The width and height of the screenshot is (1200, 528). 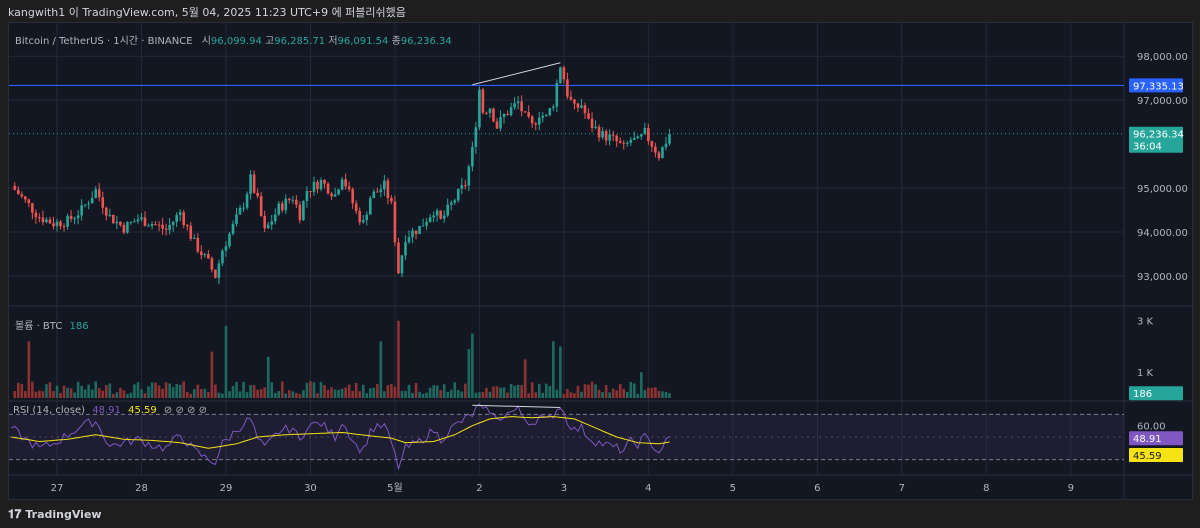 What do you see at coordinates (1162, 101) in the screenshot?
I see `price-tick-label-1: 97,000.00` at bounding box center [1162, 101].